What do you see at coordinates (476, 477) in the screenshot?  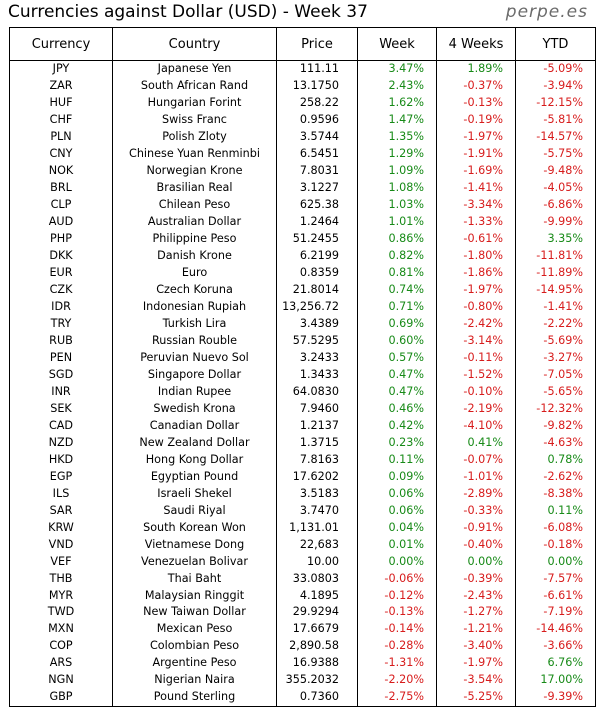 I see `four-week-change-cell: -1.01%` at bounding box center [476, 477].